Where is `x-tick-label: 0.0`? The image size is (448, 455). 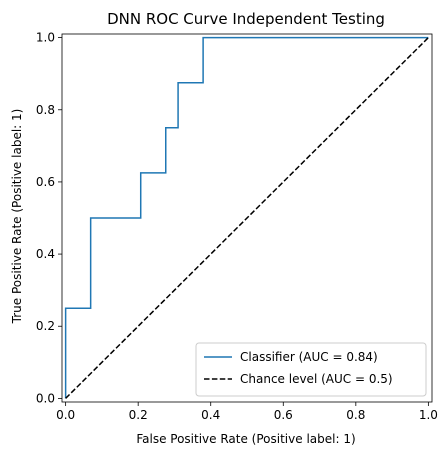 x-tick-label: 0.0 is located at coordinates (65, 415).